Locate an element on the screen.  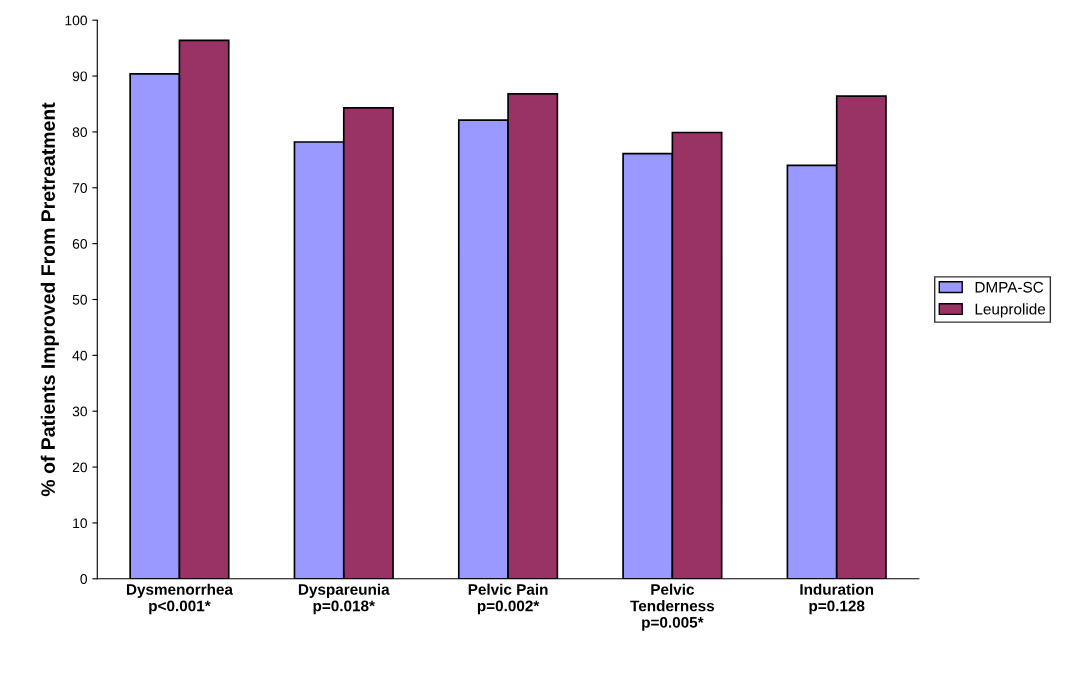
y-tick-label: 70 is located at coordinates (80, 188).